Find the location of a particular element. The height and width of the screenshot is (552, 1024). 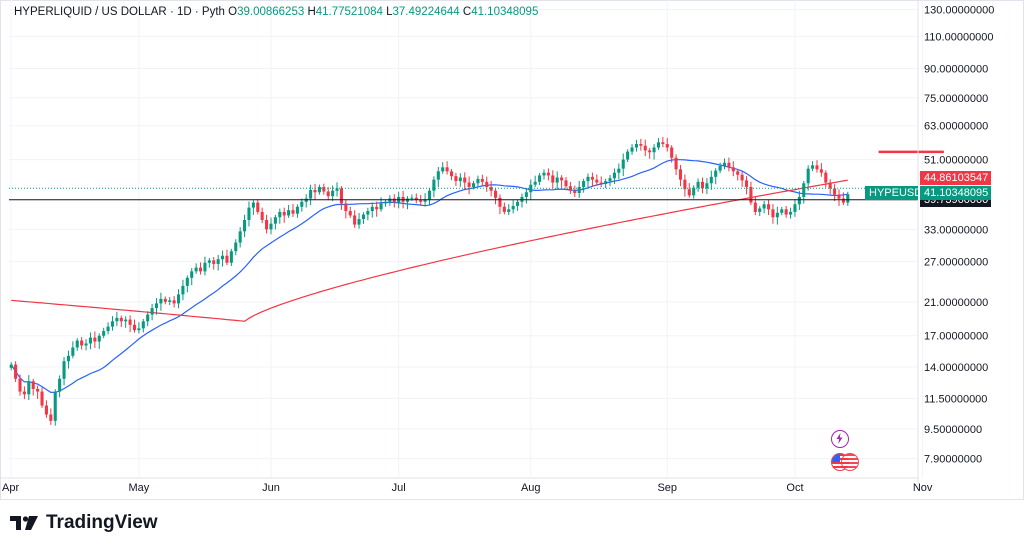

x-tick-label: Jun is located at coordinates (271, 488).